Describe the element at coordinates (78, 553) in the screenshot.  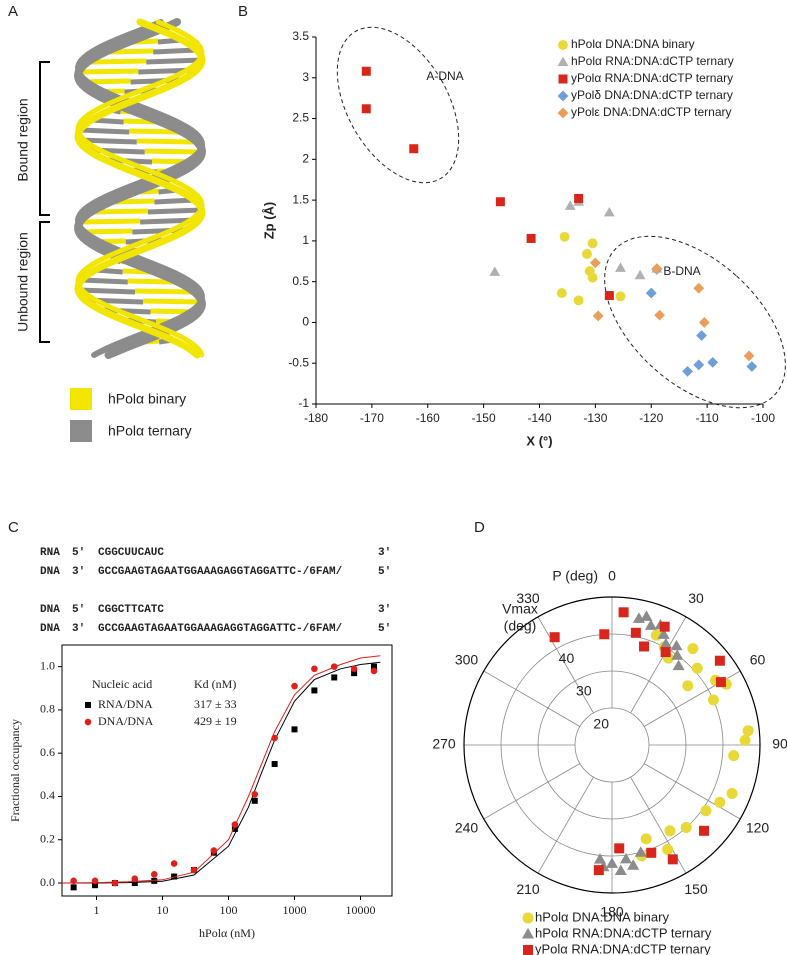
I see `sequence-text: 5′` at that location.